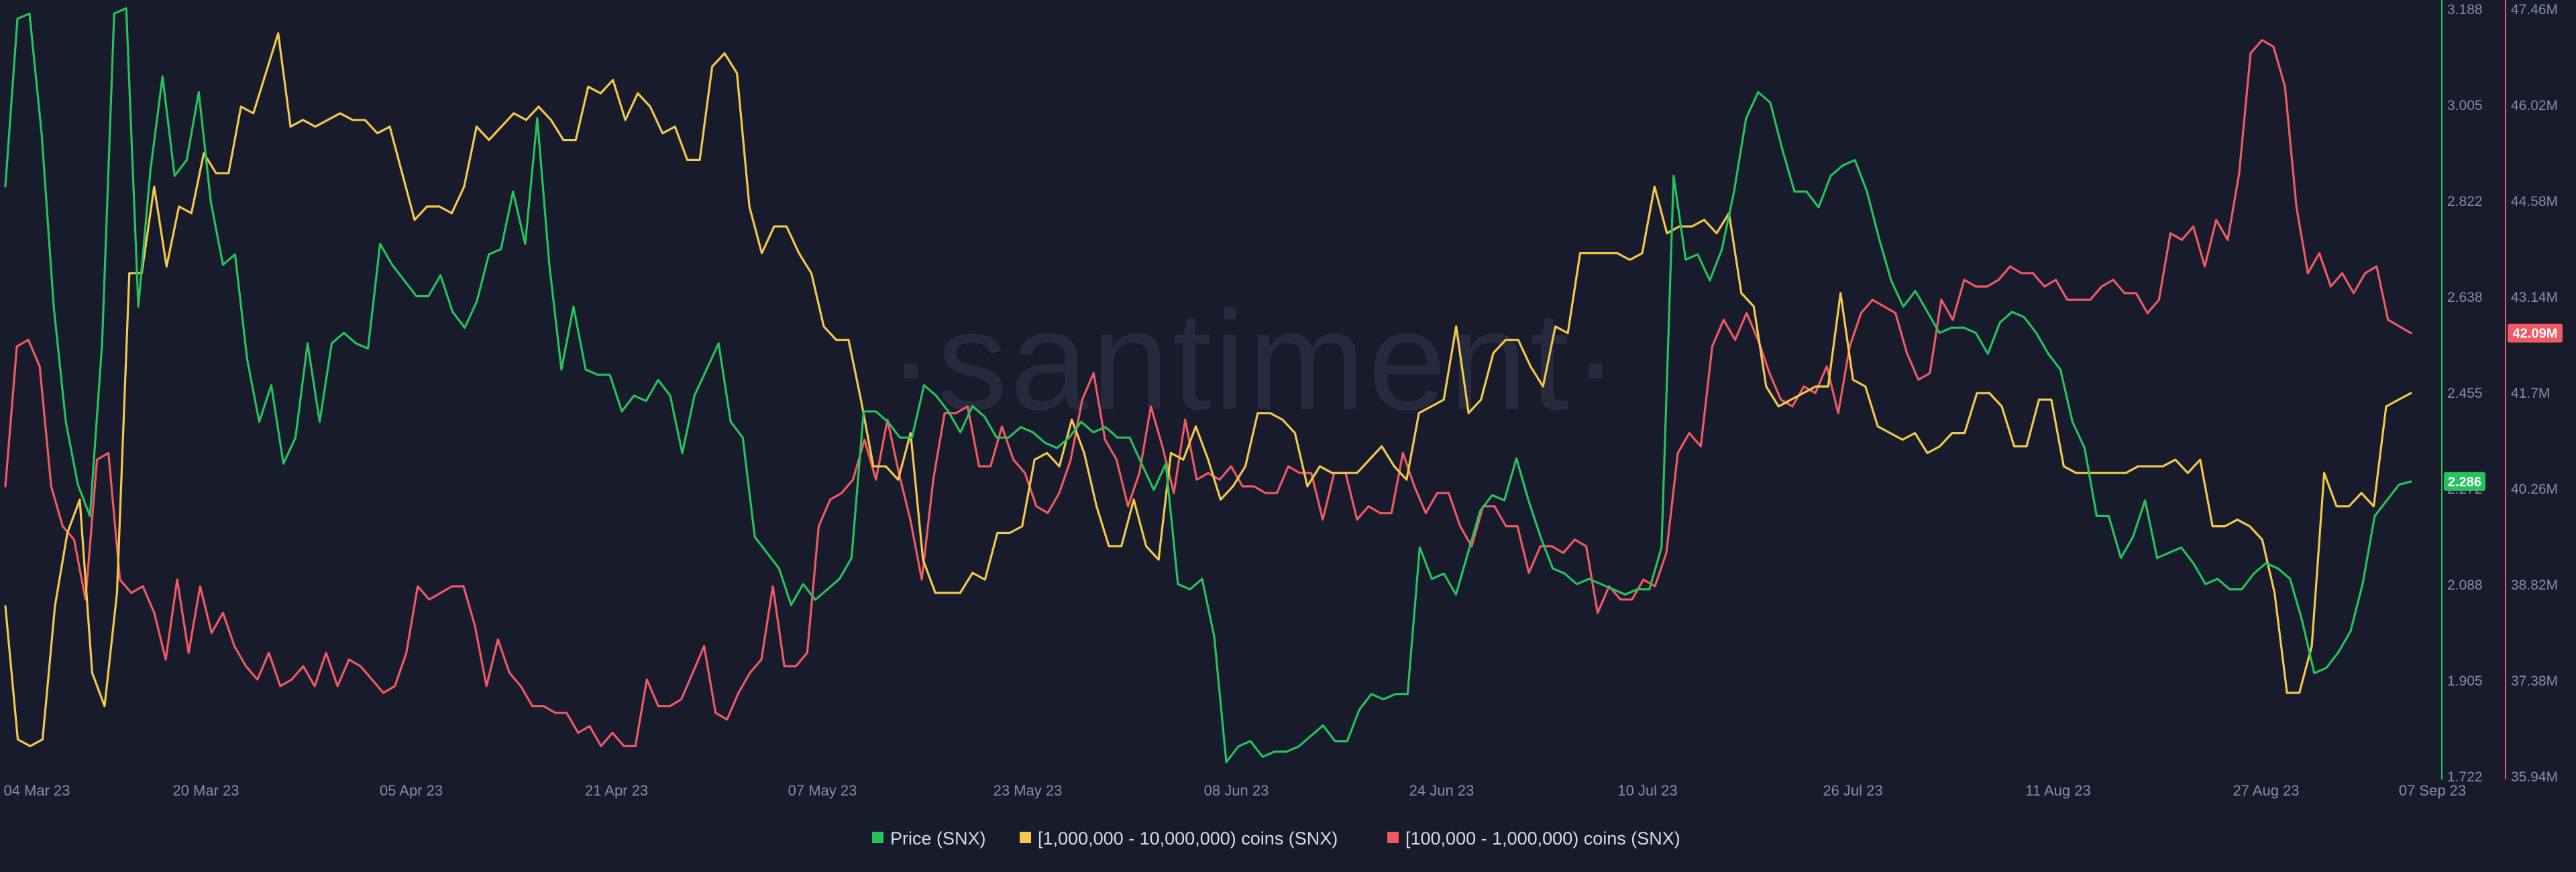 This screenshot has height=872, width=2576. Describe the element at coordinates (2534, 681) in the screenshot. I see `holders-tick-label: 37.38M` at that location.